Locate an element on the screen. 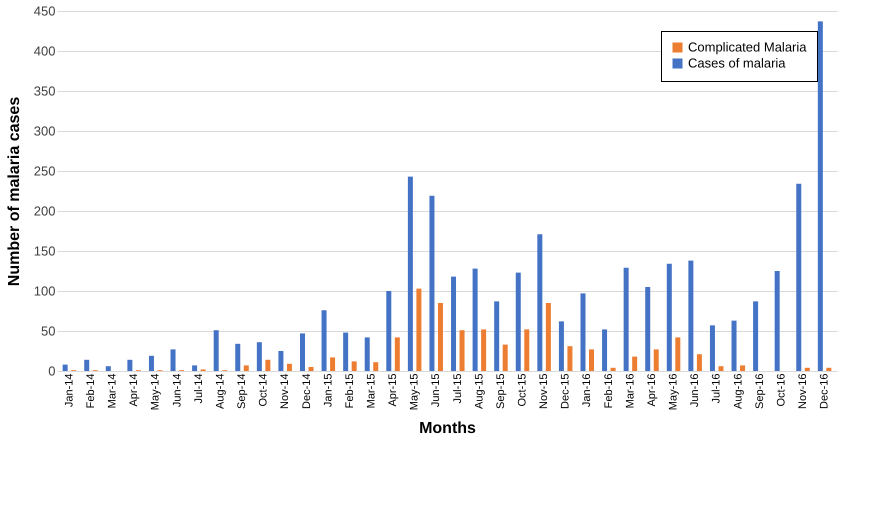  y-tick-label: 450 is located at coordinates (45, 11).